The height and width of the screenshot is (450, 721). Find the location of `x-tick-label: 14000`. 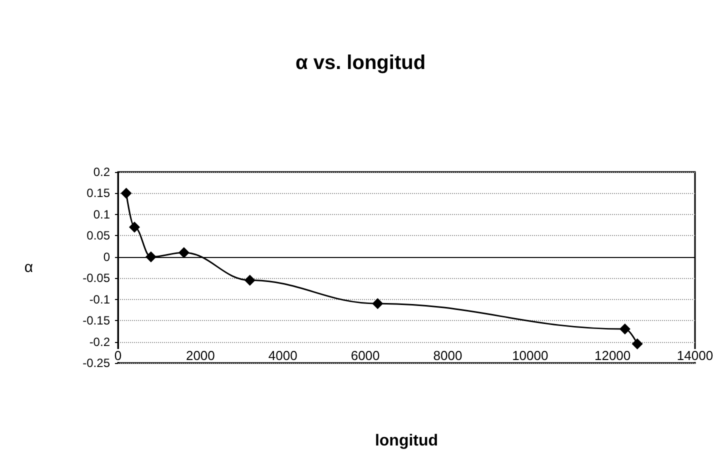

x-tick-label: 14000 is located at coordinates (695, 355).